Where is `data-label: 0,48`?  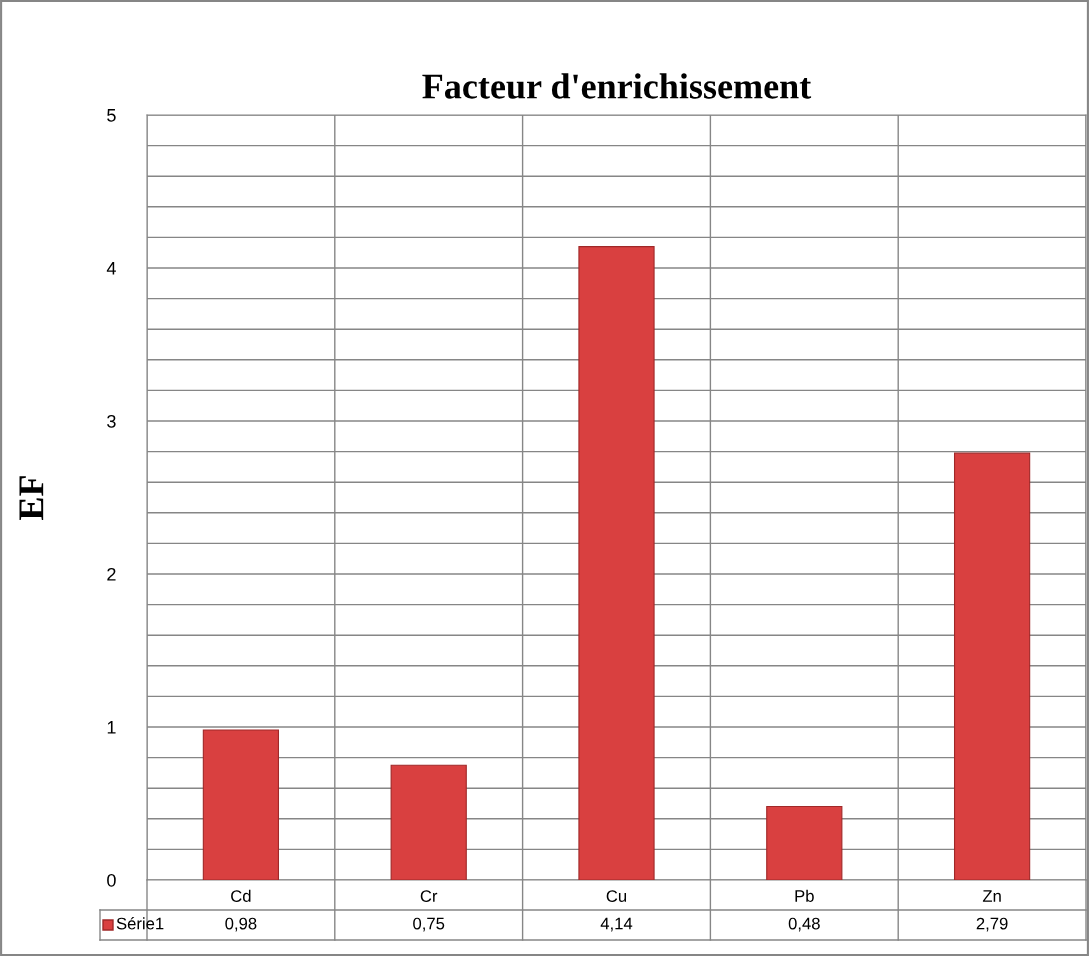
data-label: 0,48 is located at coordinates (804, 924).